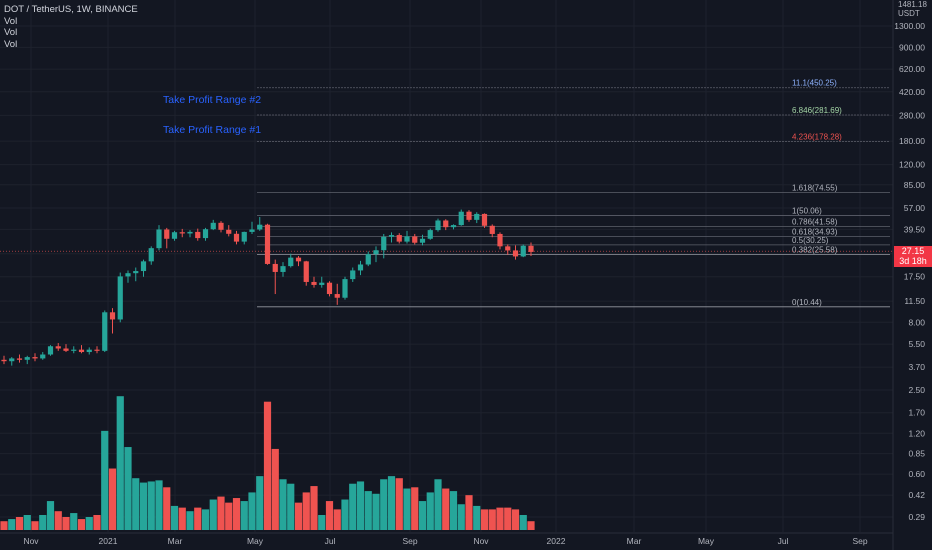  What do you see at coordinates (909, 26) in the screenshot?
I see `y-tick-label: 1300.00` at bounding box center [909, 26].